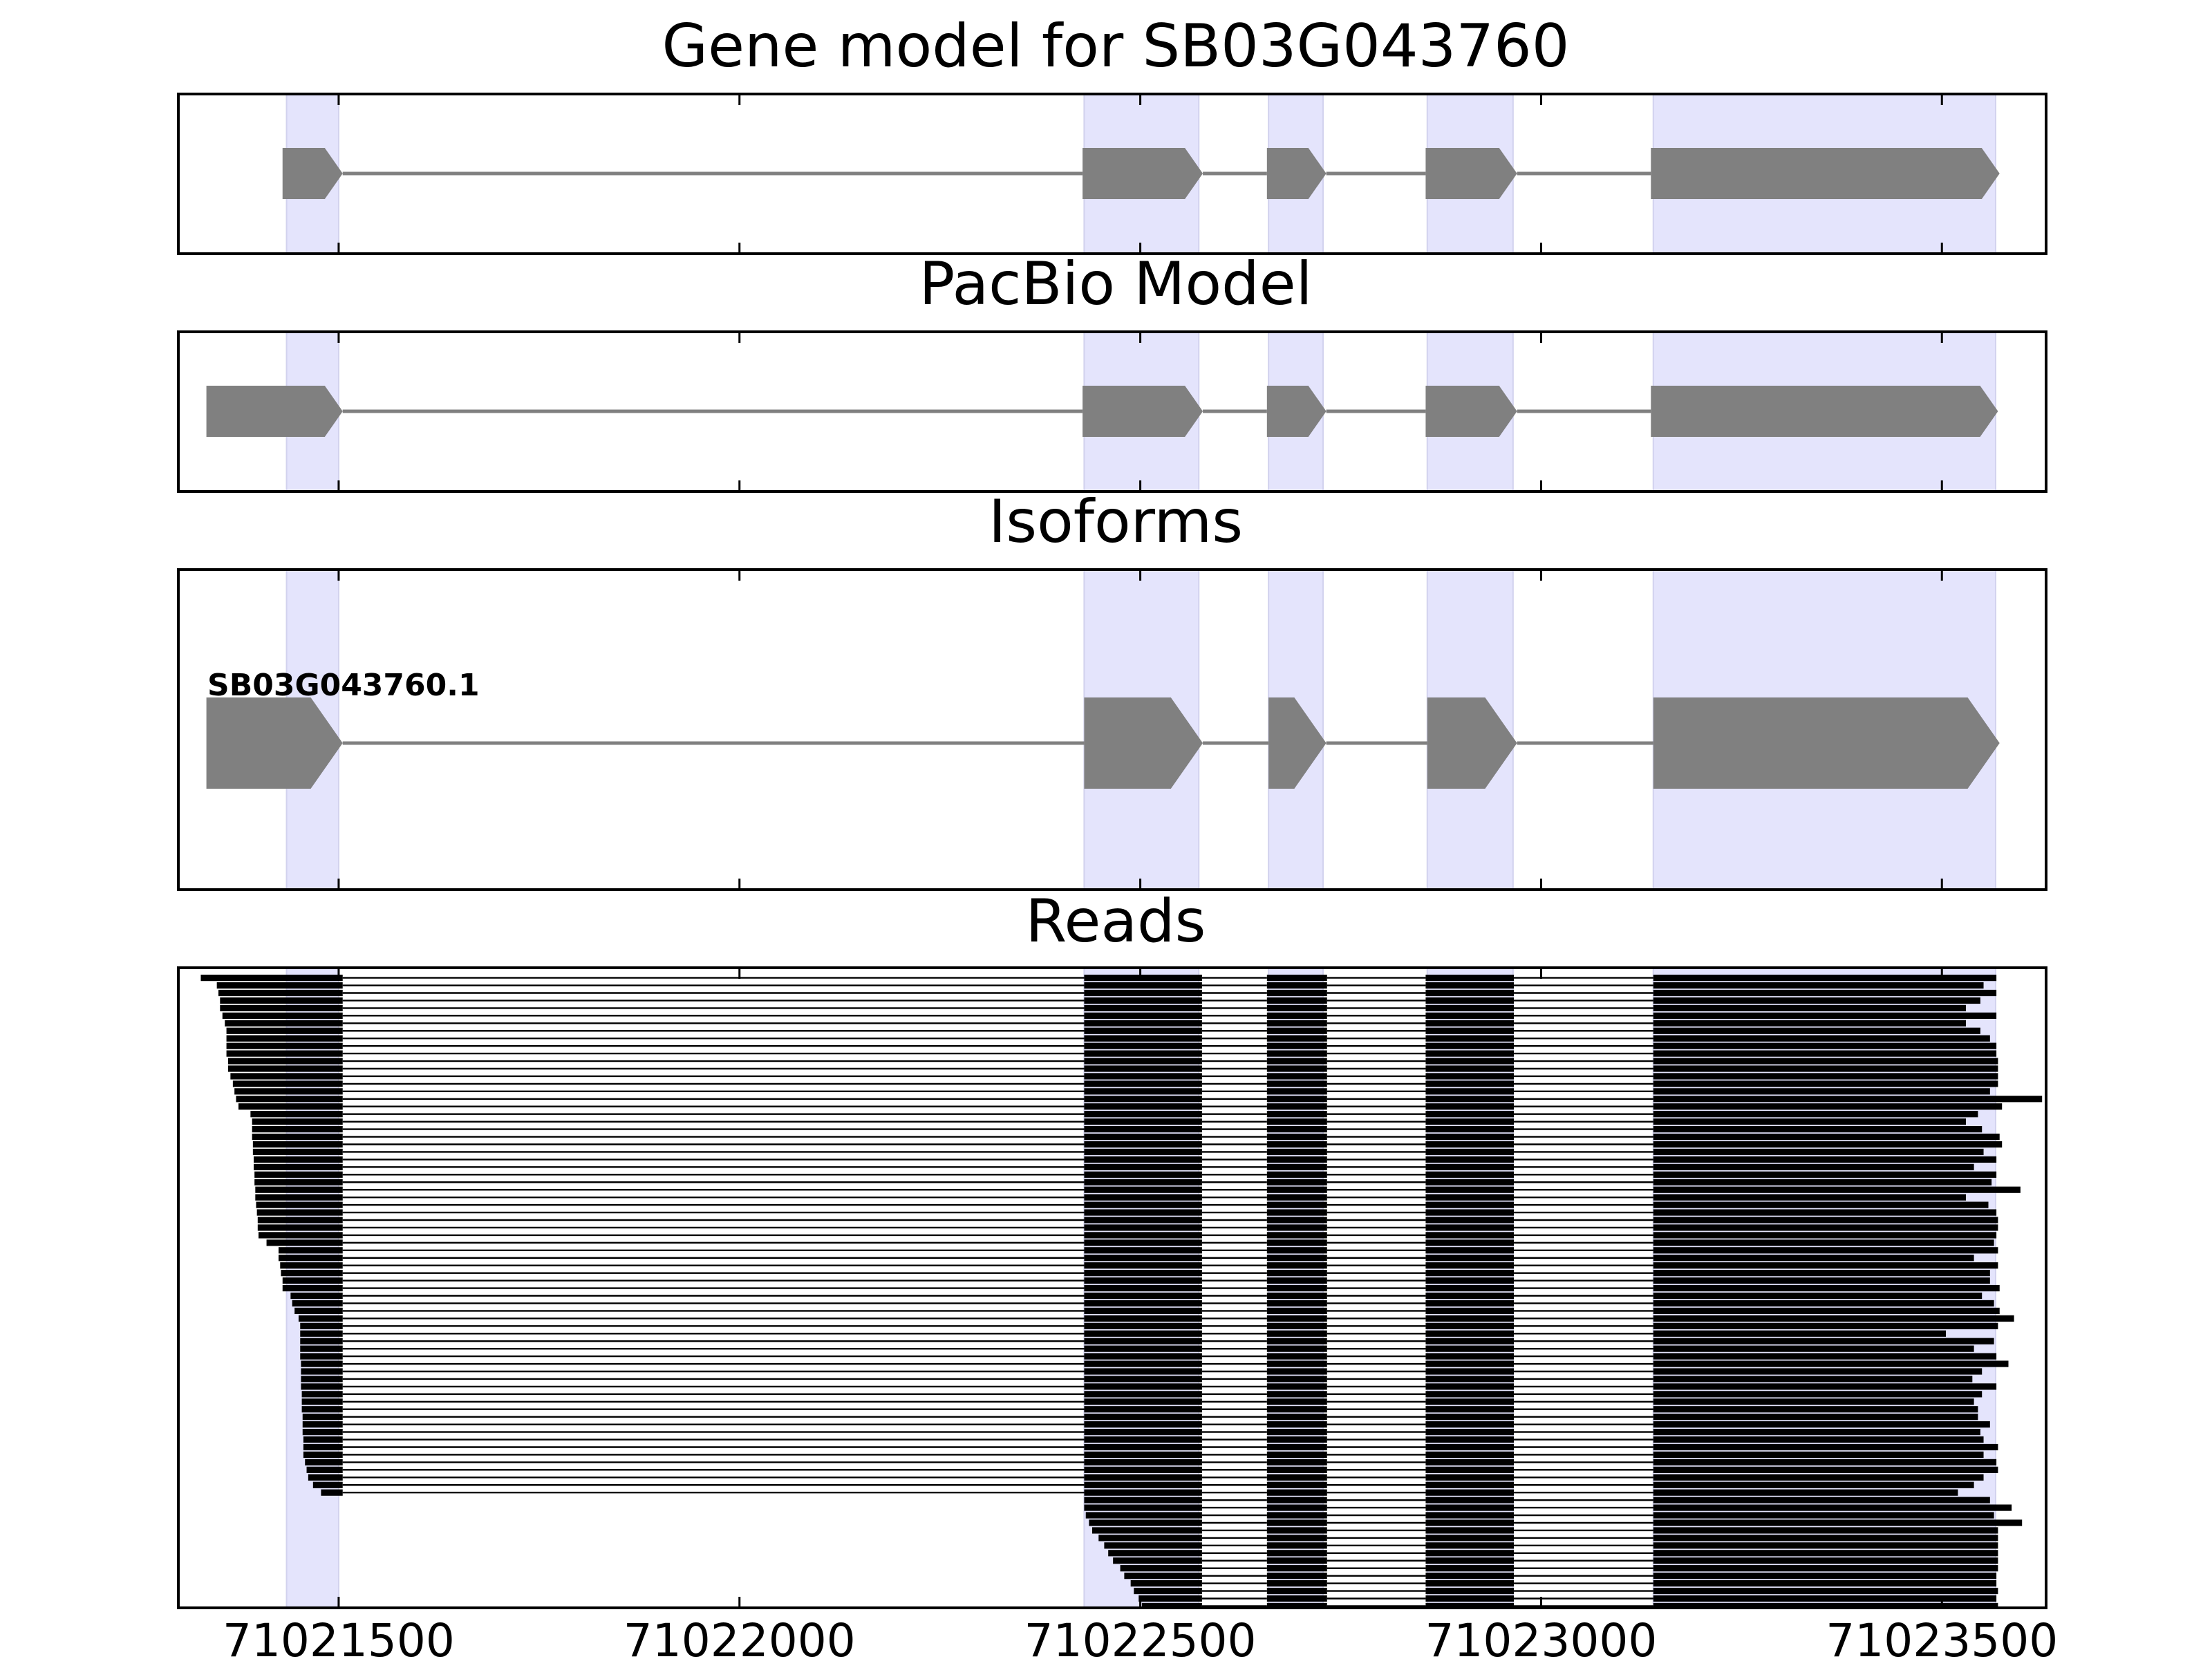  Describe the element at coordinates (1112, 371) in the screenshot. I see `panel-pacbio-model: PacBio Model` at that location.